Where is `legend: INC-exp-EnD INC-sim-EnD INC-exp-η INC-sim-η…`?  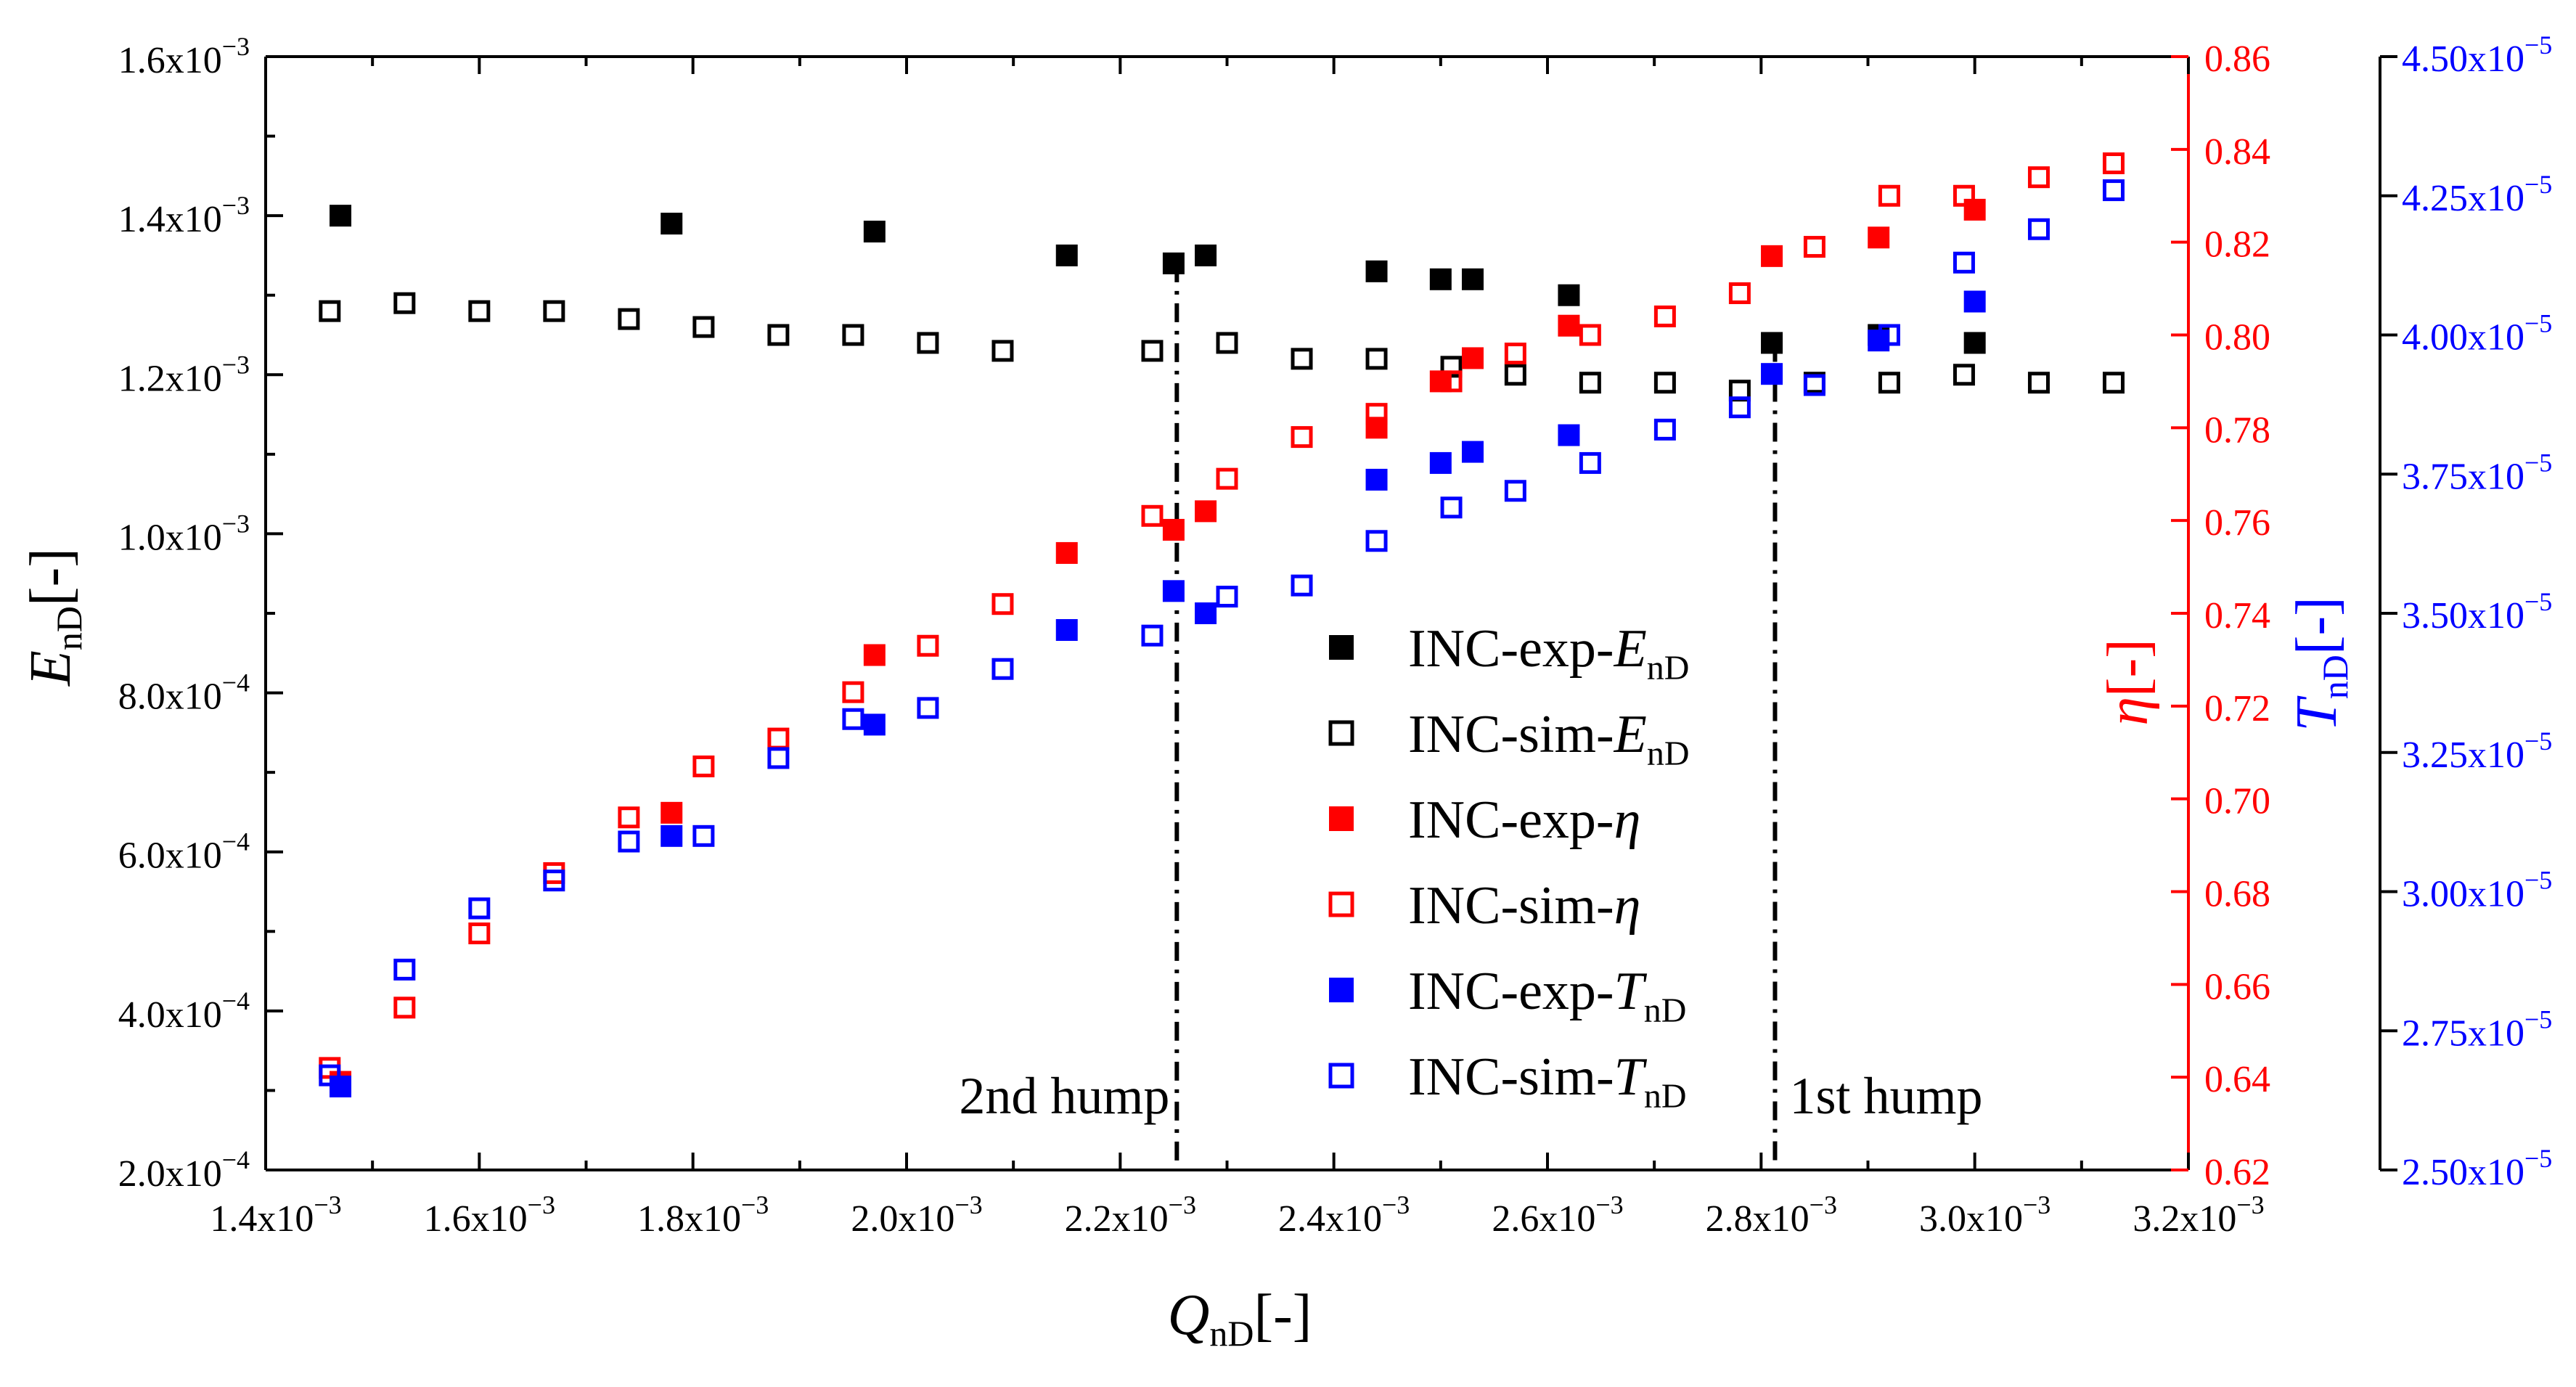 legend: INC-exp-EnD INC-sim-EnD INC-exp-η INC-sim-η… is located at coordinates (1509, 867).